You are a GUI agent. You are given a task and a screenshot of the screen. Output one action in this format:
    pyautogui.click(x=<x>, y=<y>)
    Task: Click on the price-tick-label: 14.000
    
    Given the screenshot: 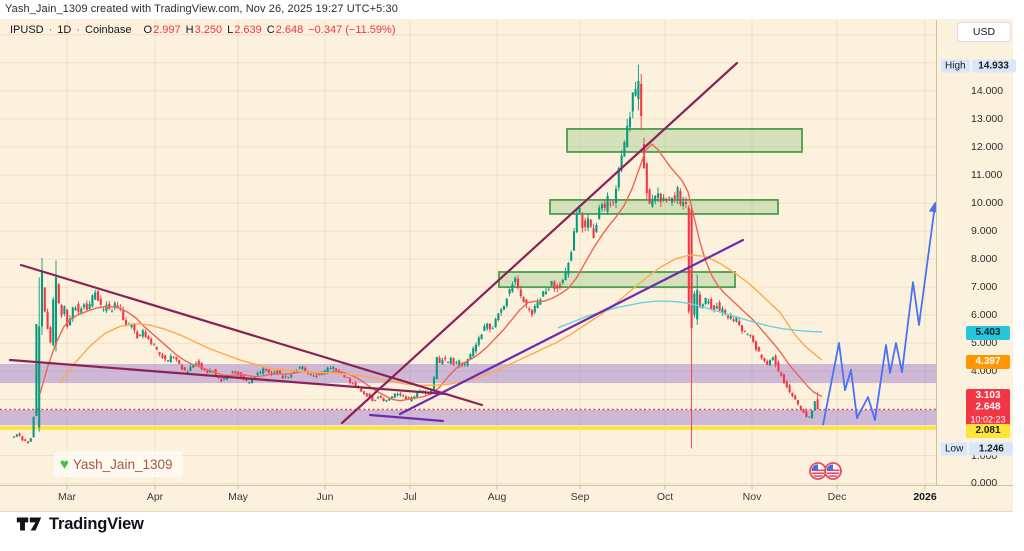 What is the action you would take?
    pyautogui.click(x=987, y=91)
    